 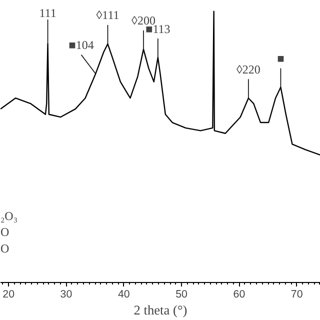 I want to click on x-tick-label: 70, so click(x=296, y=294).